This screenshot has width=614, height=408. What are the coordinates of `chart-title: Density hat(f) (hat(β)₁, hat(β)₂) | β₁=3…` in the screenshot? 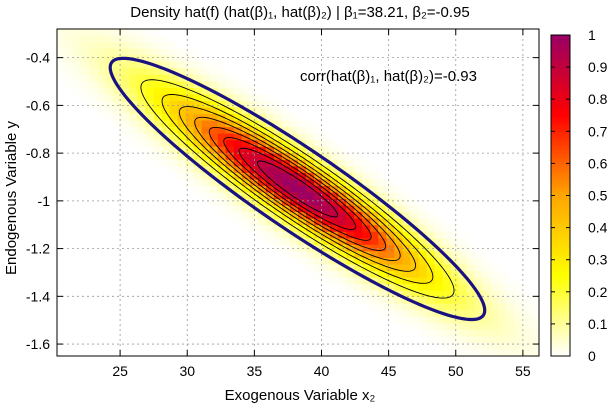 It's located at (299, 12).